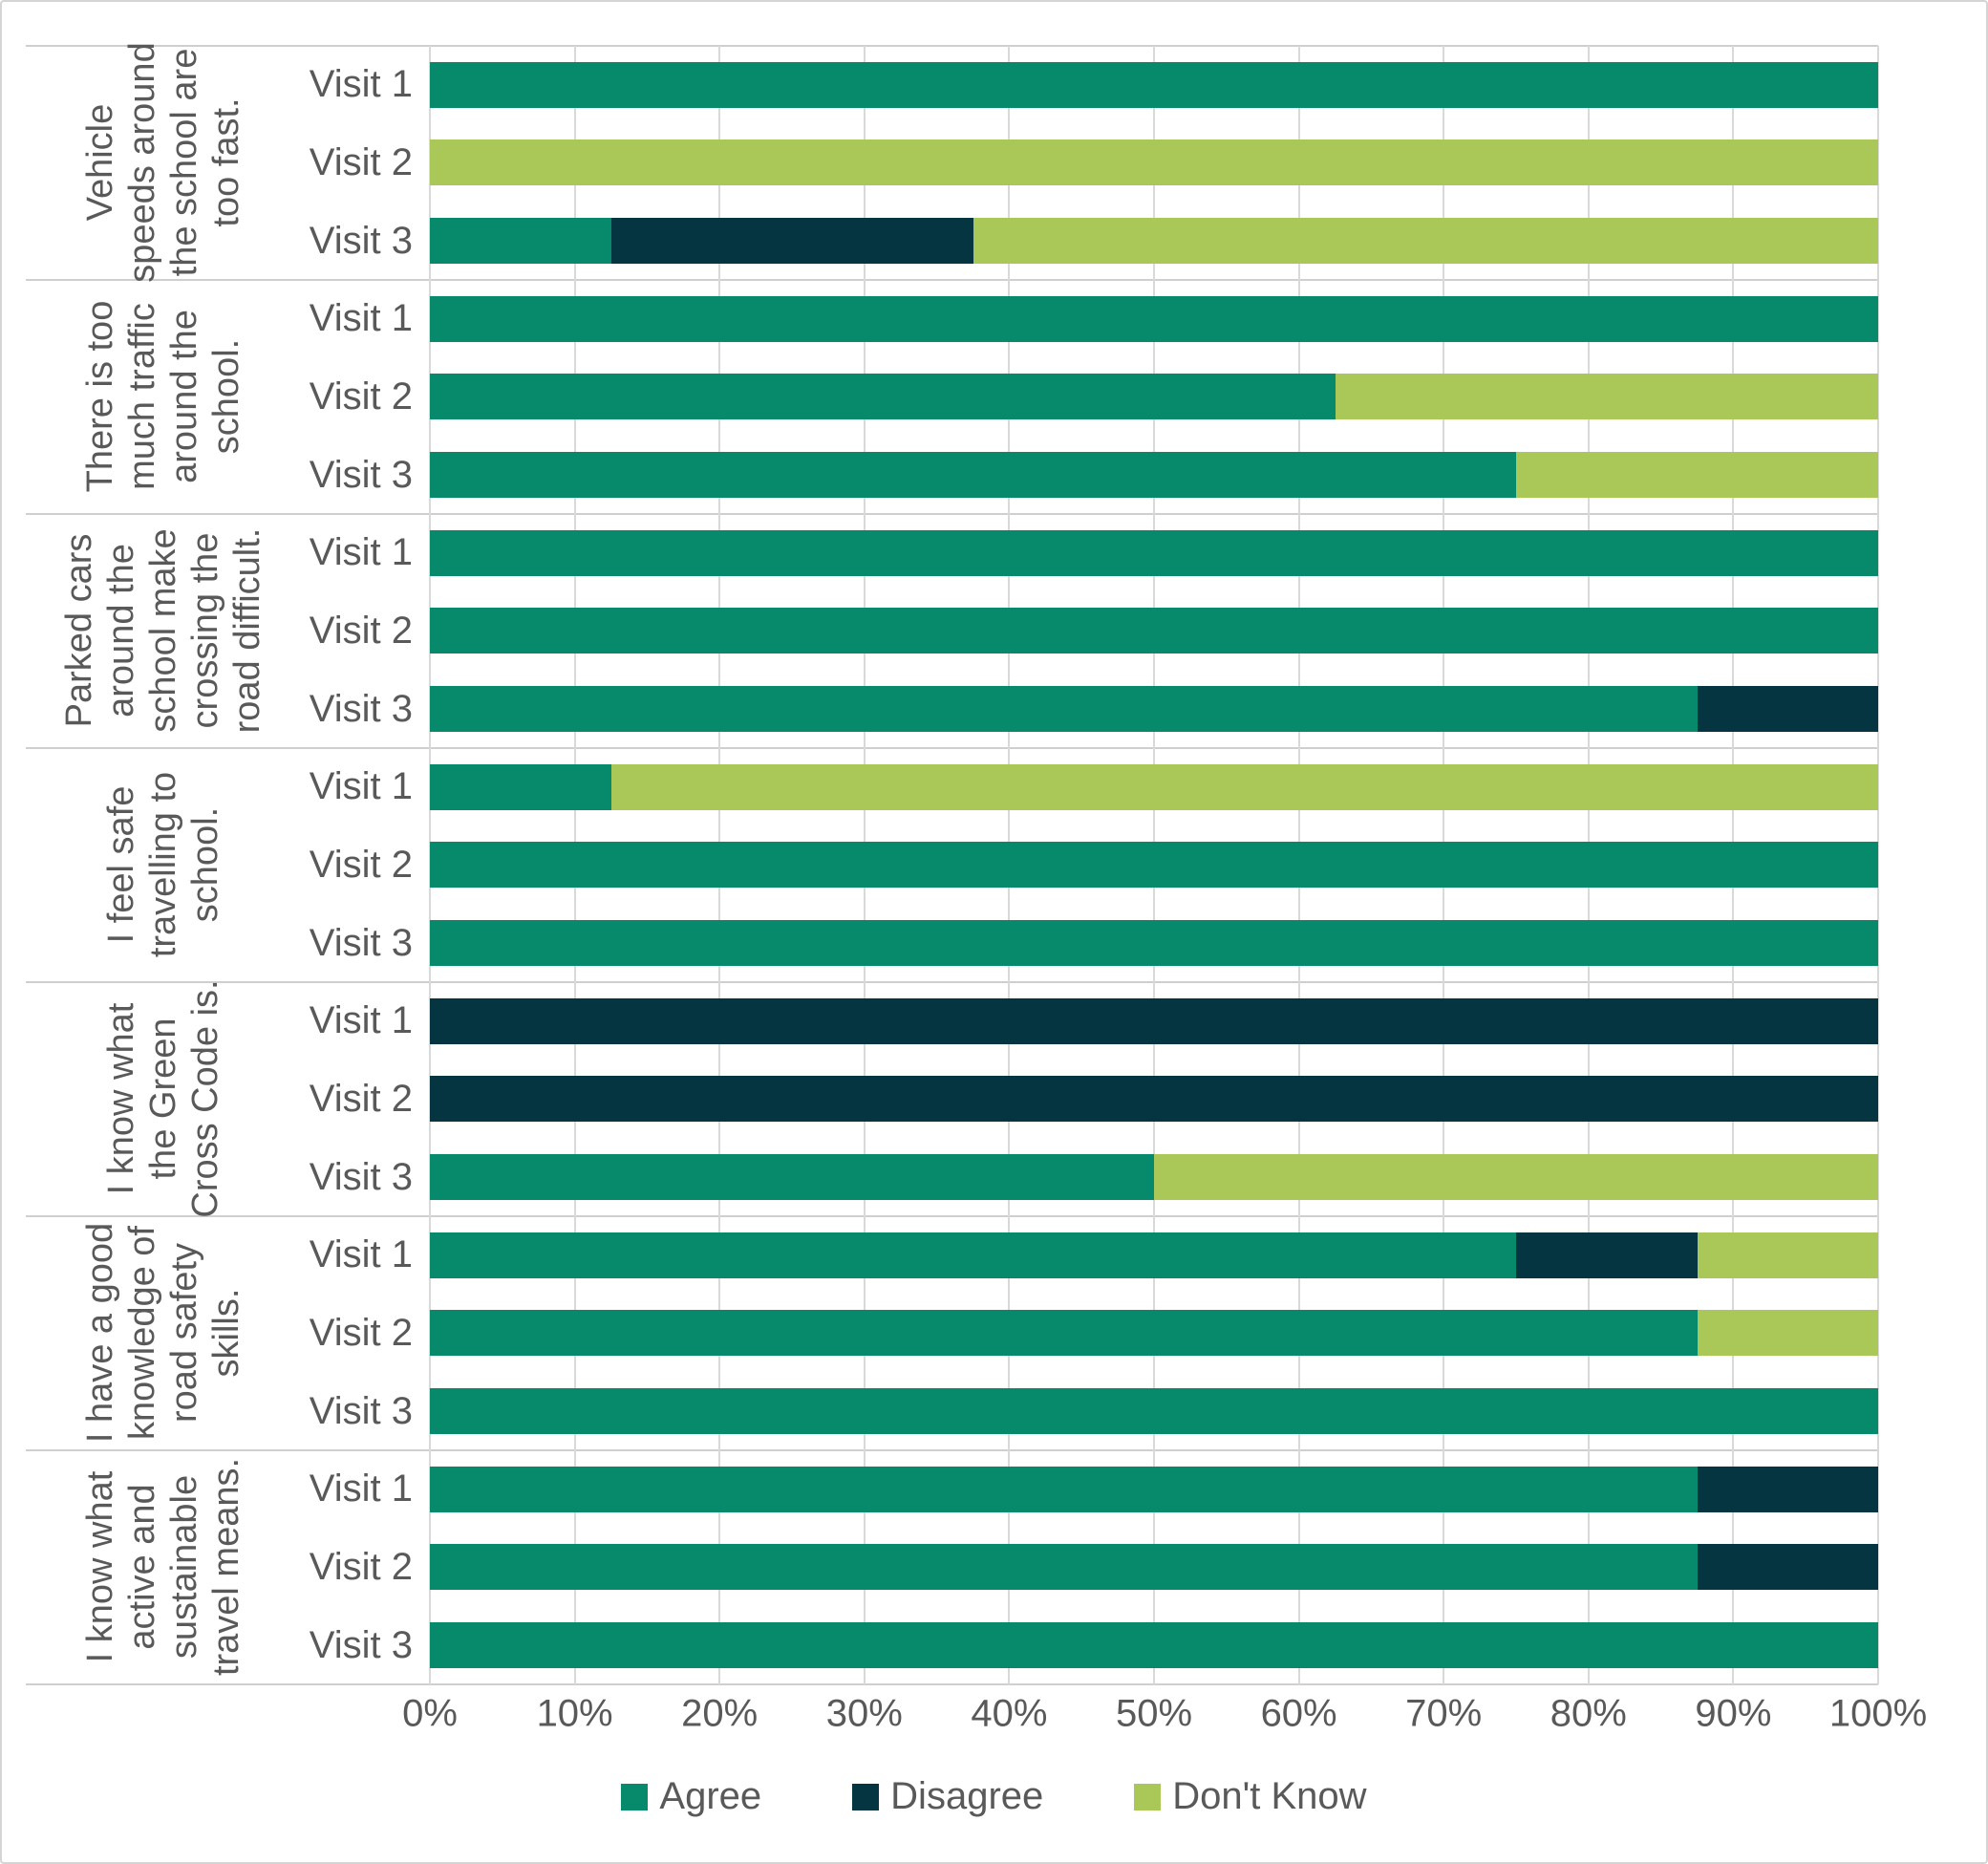  What do you see at coordinates (866, 1796) in the screenshot?
I see `legend-swatch-disagree` at bounding box center [866, 1796].